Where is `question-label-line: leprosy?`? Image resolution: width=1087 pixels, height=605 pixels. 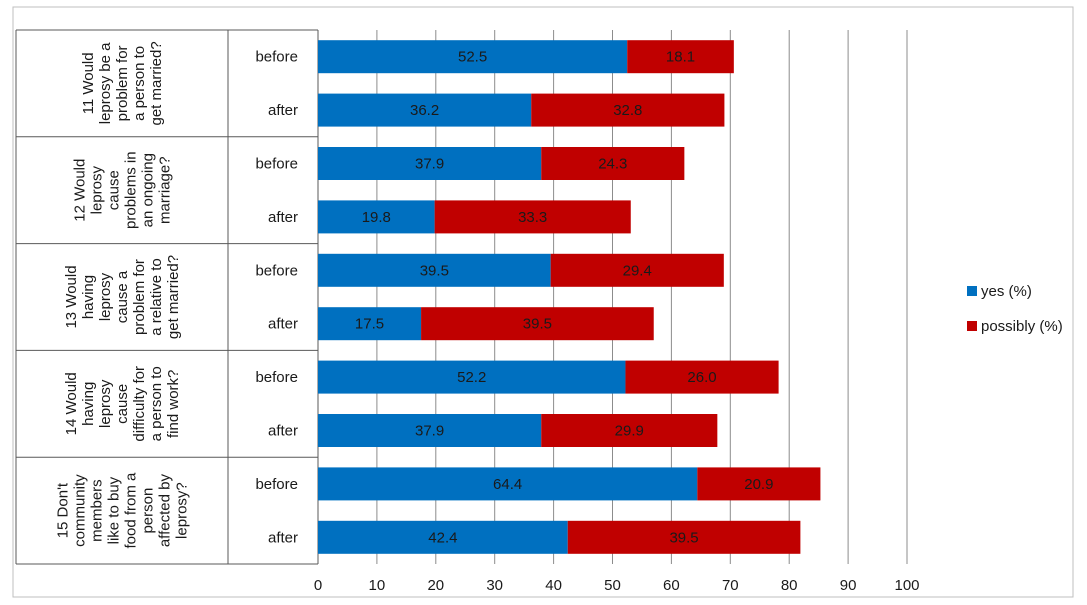
question-label-line: leprosy? is located at coordinates (182, 510).